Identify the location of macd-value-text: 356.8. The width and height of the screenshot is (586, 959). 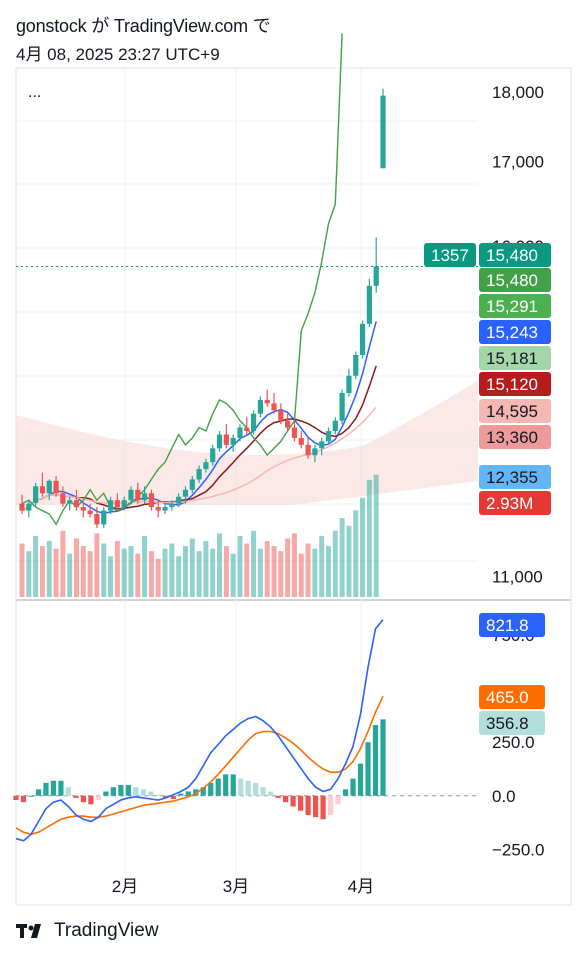
(507, 723).